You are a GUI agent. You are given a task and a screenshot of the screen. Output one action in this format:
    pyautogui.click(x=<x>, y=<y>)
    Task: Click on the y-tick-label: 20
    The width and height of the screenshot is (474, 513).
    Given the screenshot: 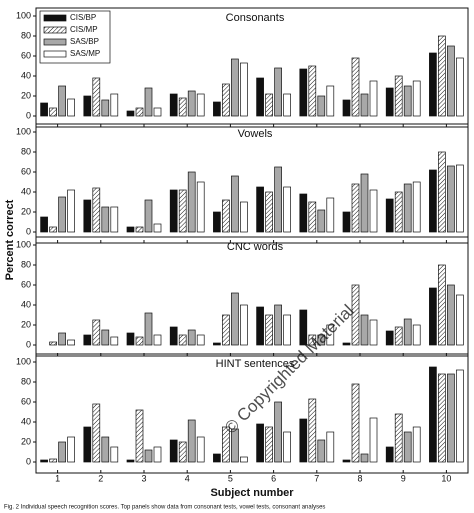 What is the action you would take?
    pyautogui.click(x=26, y=95)
    